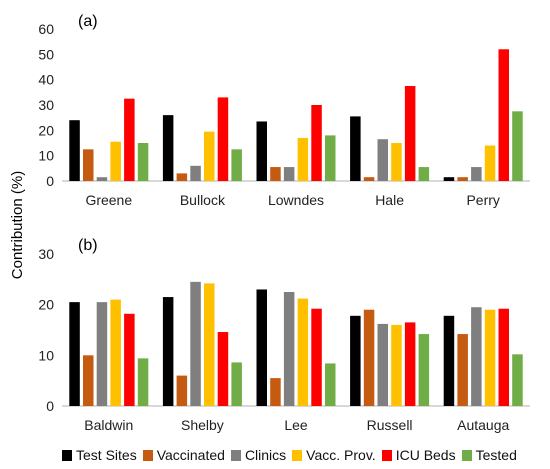 This screenshot has height=469, width=550. What do you see at coordinates (46, 80) in the screenshot?
I see `y-tick-label: 40` at bounding box center [46, 80].